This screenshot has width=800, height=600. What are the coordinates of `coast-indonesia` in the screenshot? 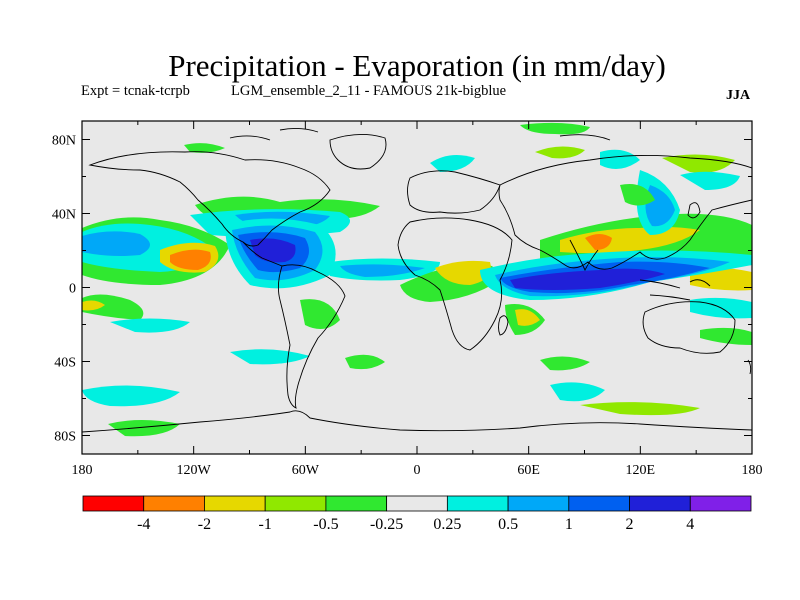 It's located at (675, 290).